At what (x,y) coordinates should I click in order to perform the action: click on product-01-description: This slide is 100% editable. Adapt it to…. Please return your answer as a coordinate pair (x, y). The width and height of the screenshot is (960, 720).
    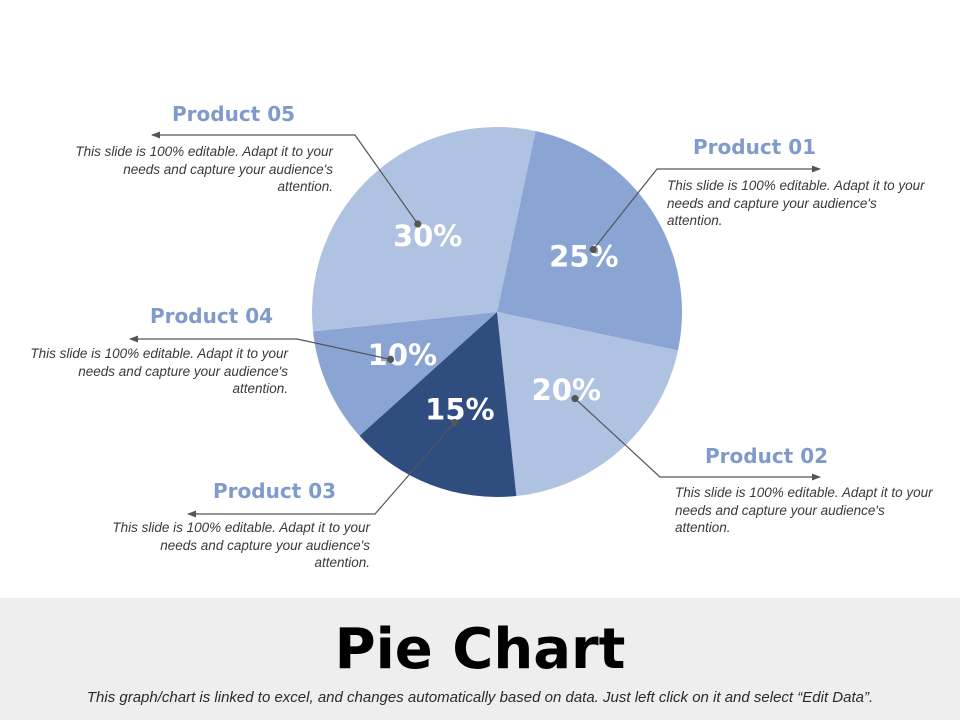
    Looking at the image, I should click on (796, 203).